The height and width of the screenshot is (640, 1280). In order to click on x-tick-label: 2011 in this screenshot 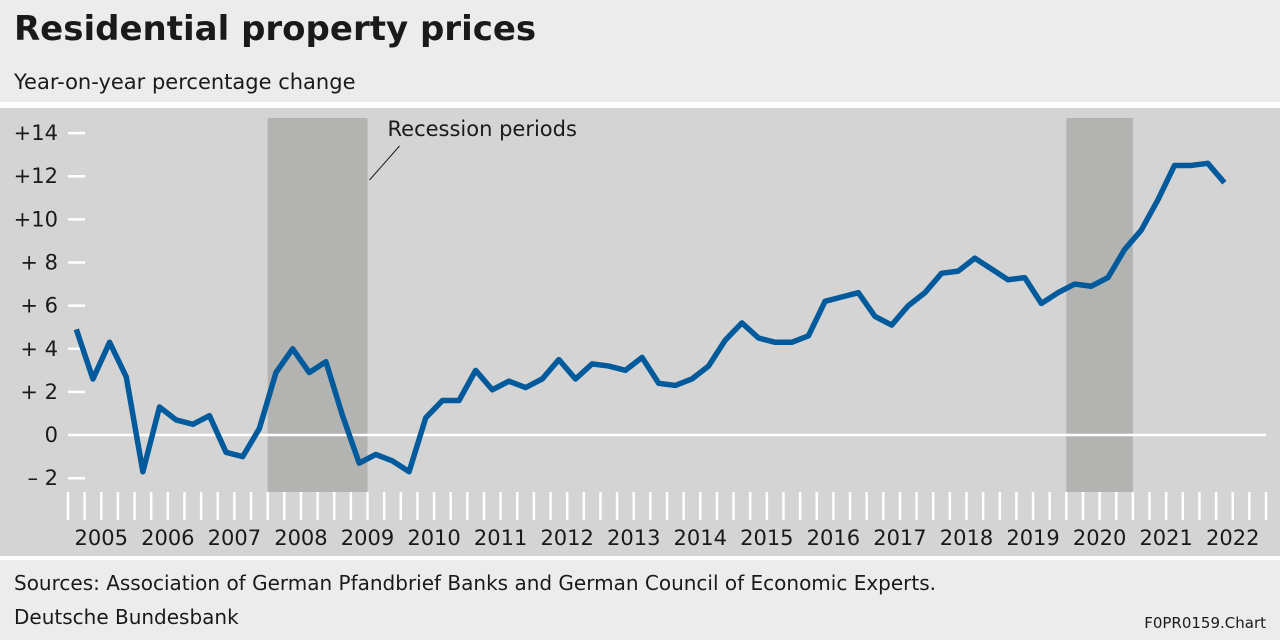, I will do `click(500, 538)`.